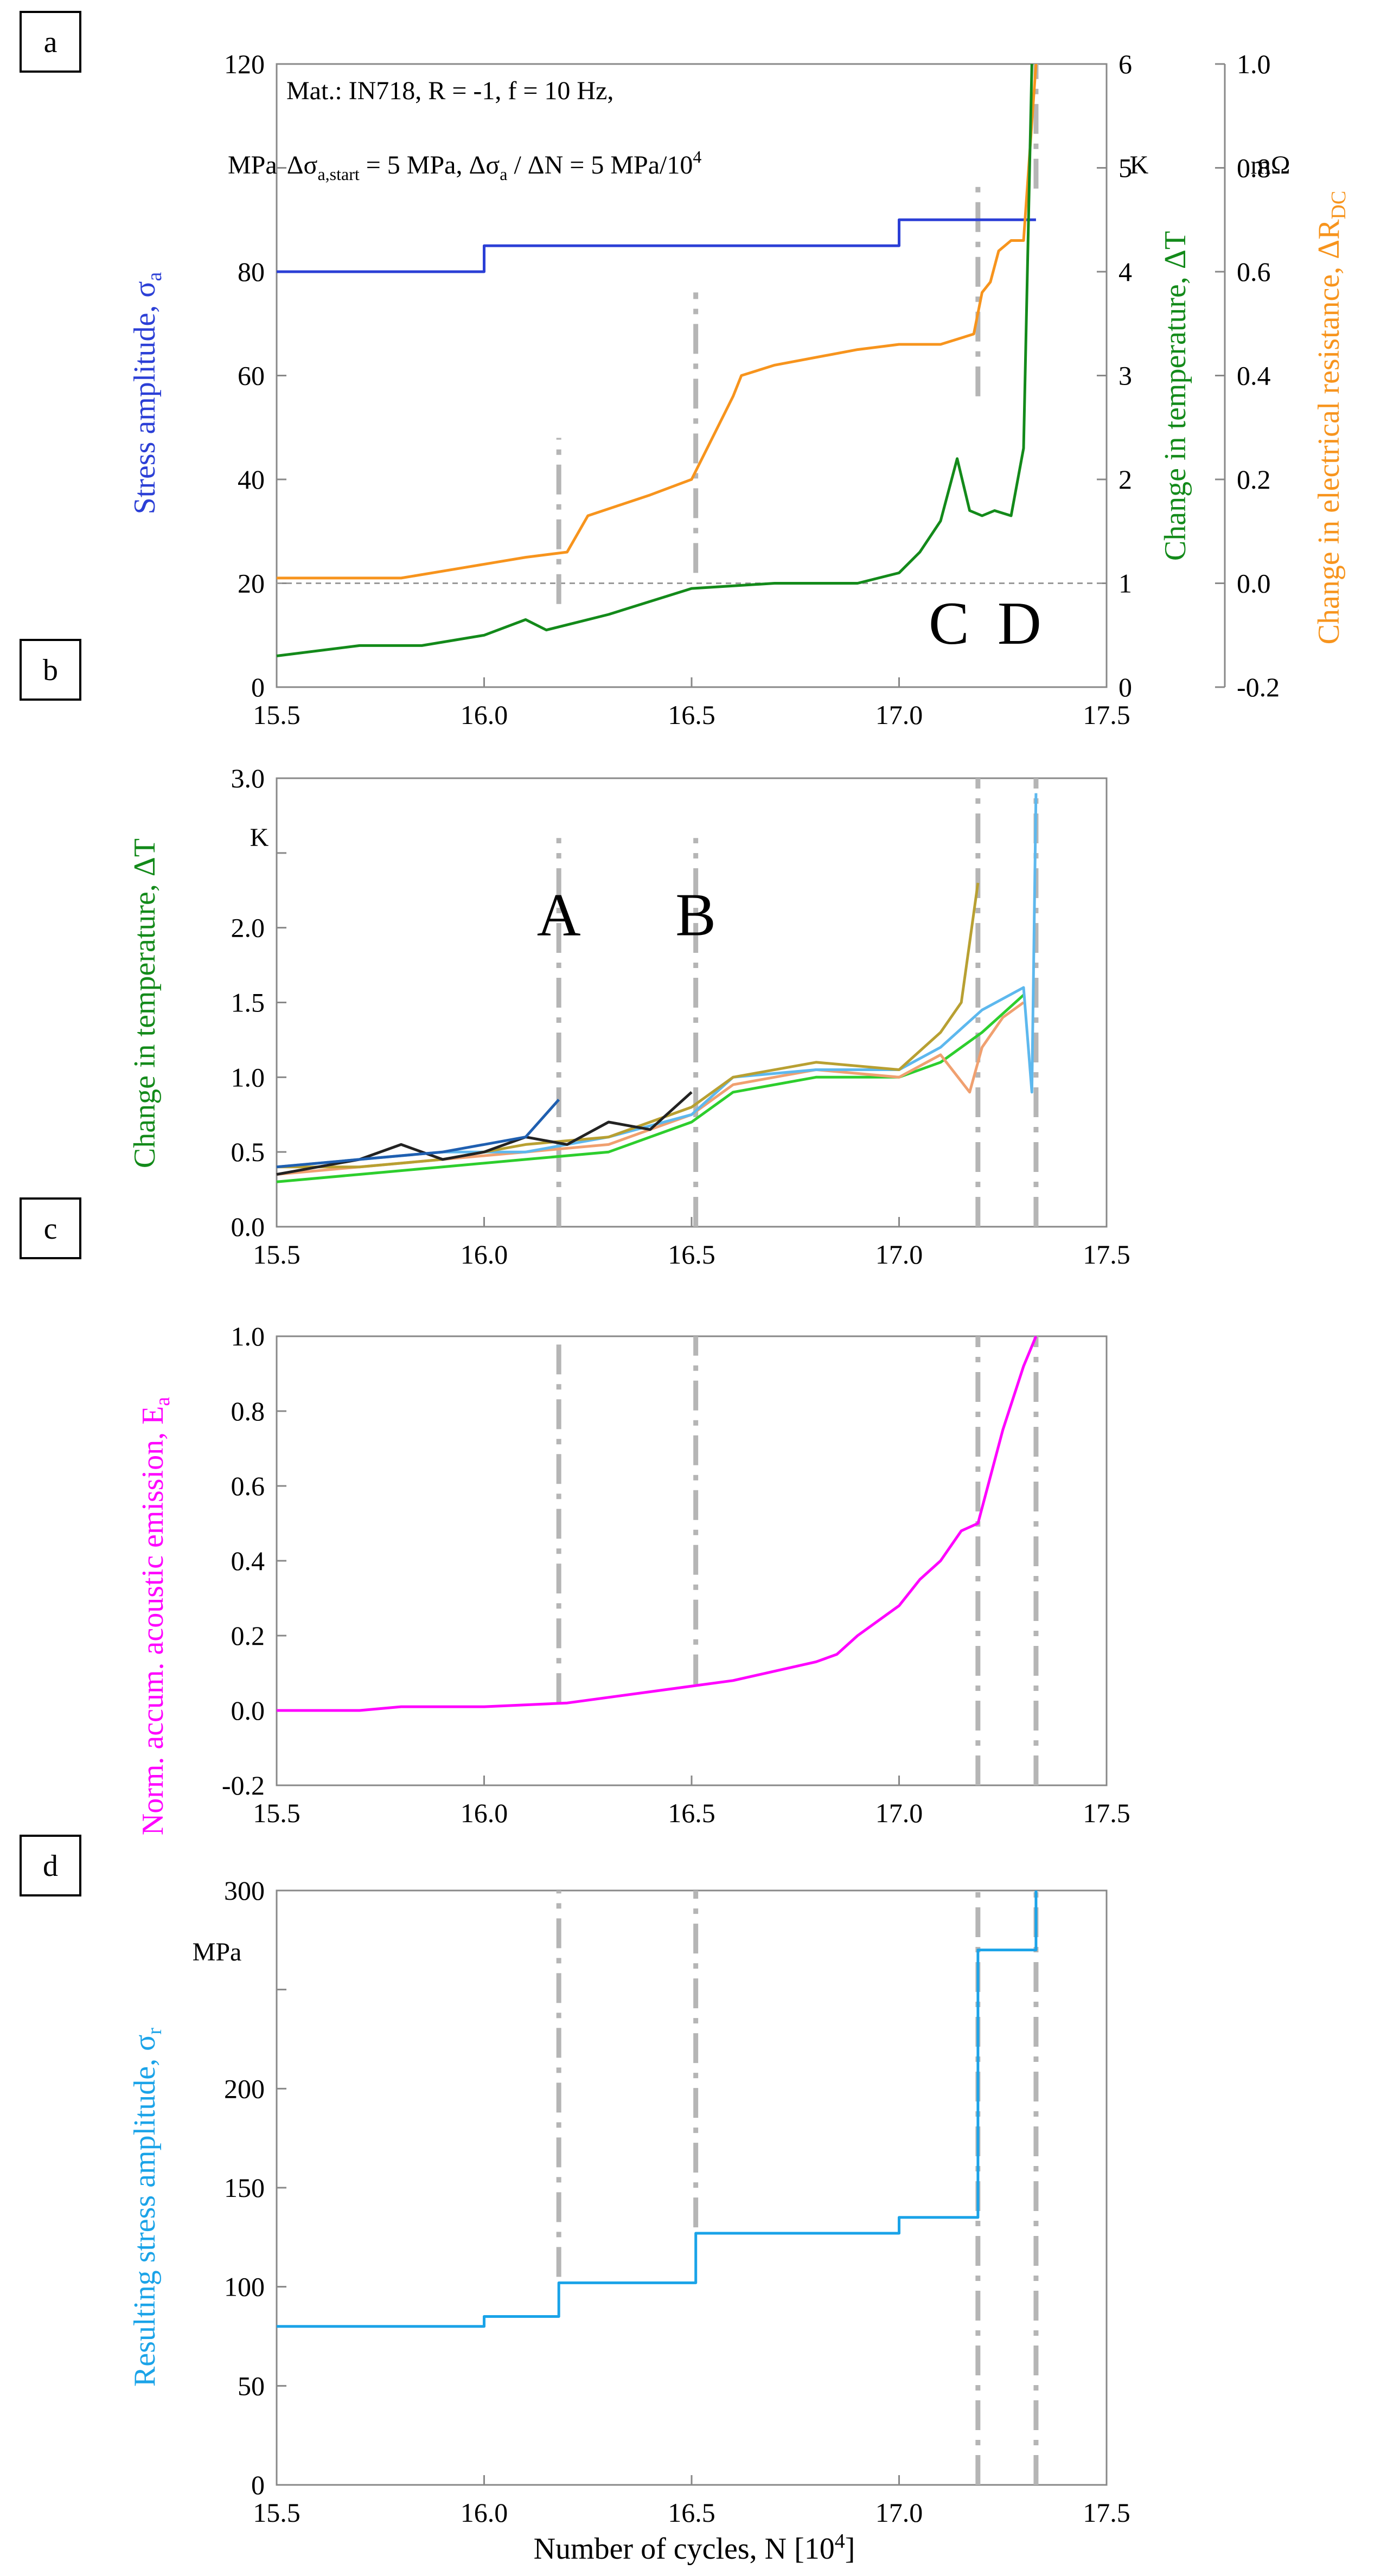 The height and width of the screenshot is (2576, 1387). I want to click on right2-y-tick-label: 0.0, so click(1254, 583).